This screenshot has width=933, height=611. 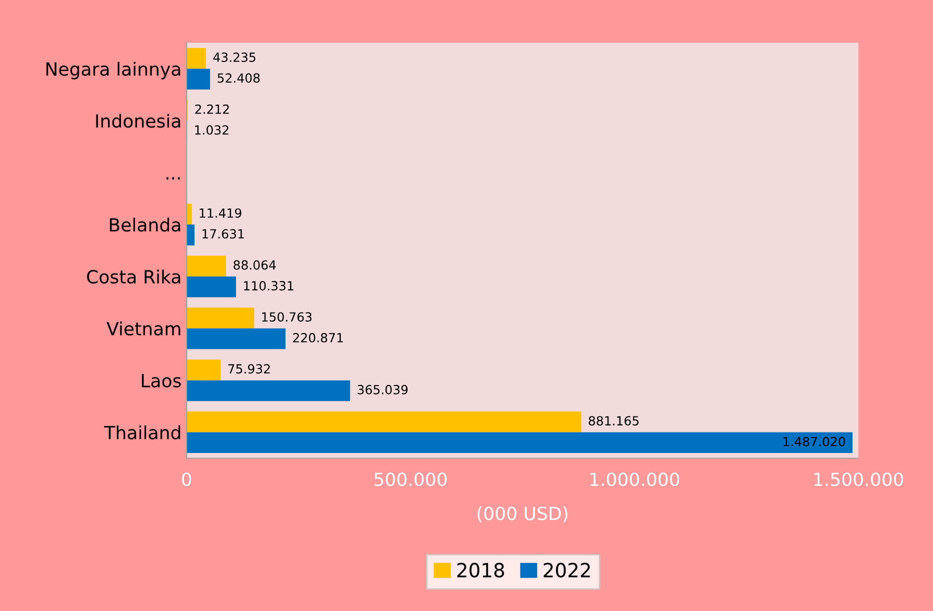 I want to click on x-axis-title: (000 USD), so click(x=523, y=514).